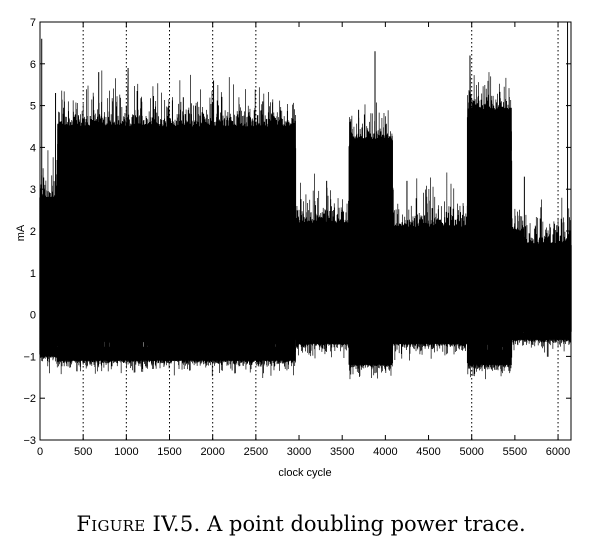 The image size is (602, 555). Describe the element at coordinates (256, 452) in the screenshot. I see `x-tick-label: 2500` at that location.